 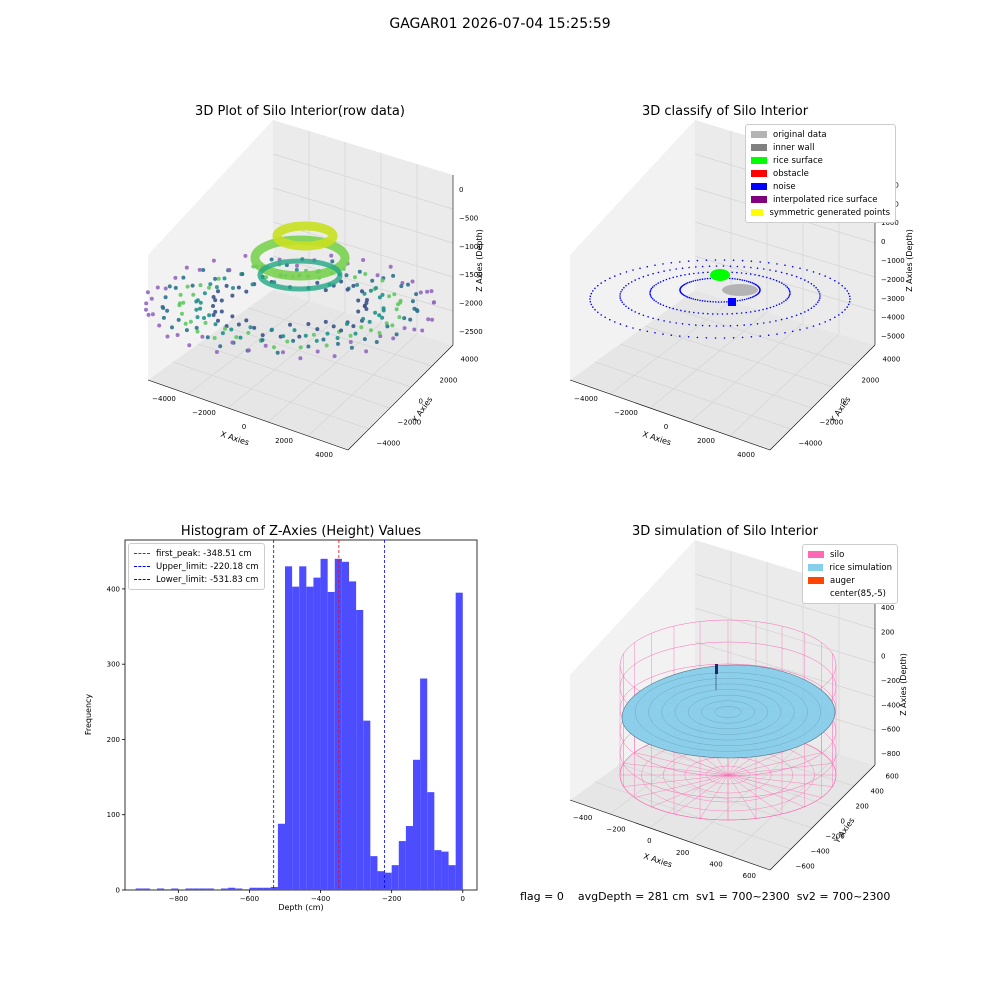 I want to click on hist-ytick-label: 0, so click(x=118, y=891).